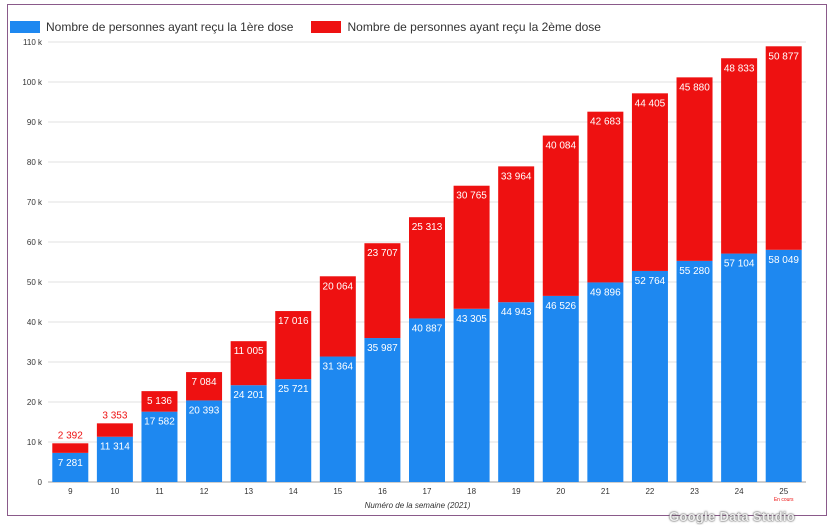  Describe the element at coordinates (35, 442) in the screenshot. I see `y-tick-label: 10 k` at that location.